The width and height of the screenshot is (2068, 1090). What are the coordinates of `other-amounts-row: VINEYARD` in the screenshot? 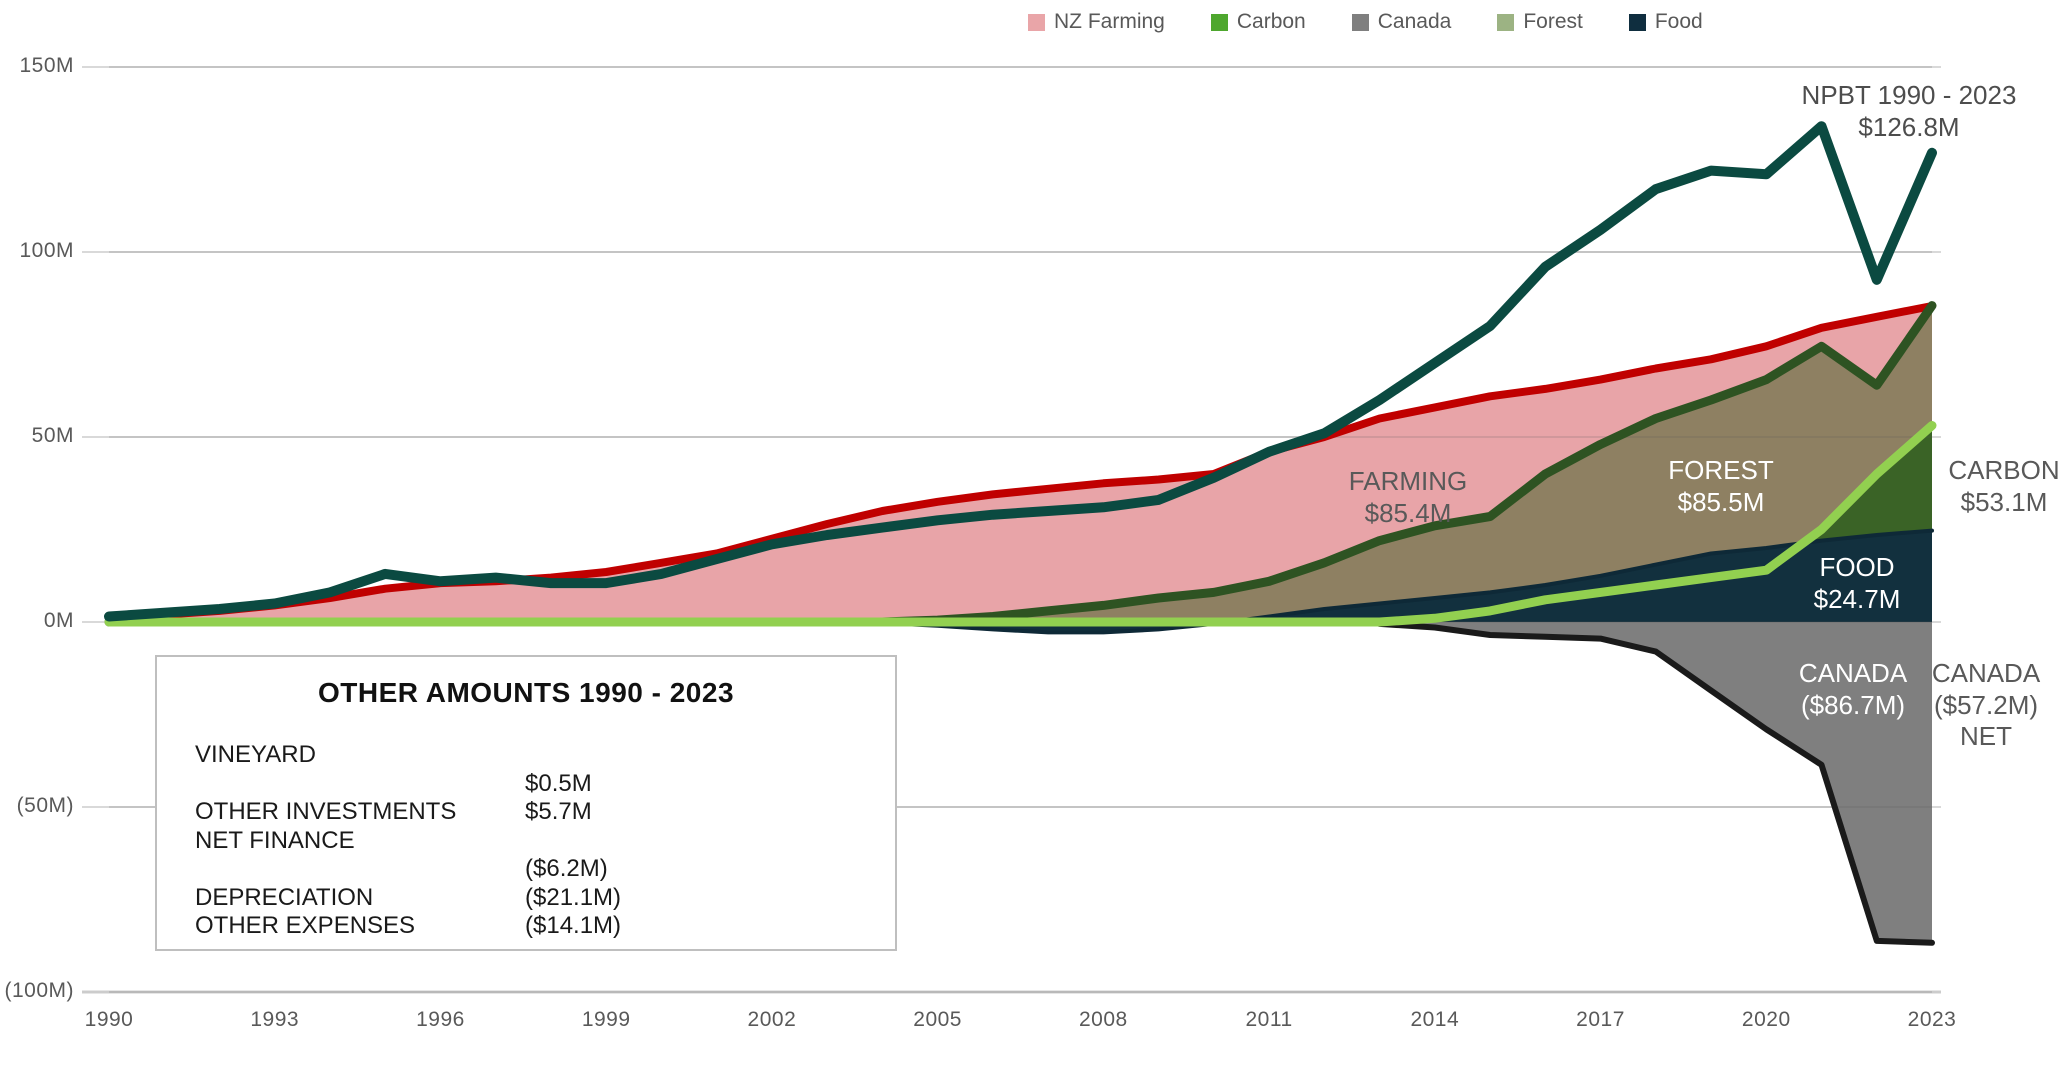 It's located at (526, 755).